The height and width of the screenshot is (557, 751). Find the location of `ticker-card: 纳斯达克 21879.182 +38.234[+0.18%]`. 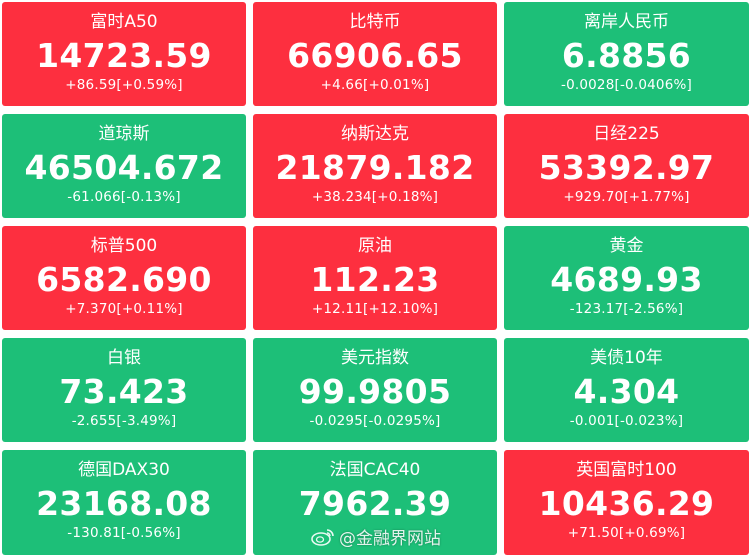

ticker-card: 纳斯达克 21879.182 +38.234[+0.18%] is located at coordinates (375, 166).